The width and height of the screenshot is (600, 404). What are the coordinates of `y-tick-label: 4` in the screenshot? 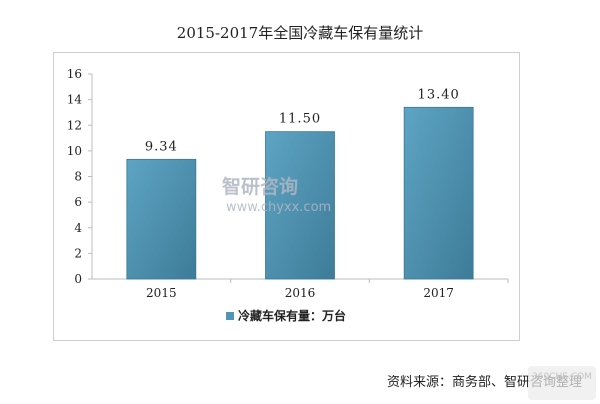 It's located at (78, 228).